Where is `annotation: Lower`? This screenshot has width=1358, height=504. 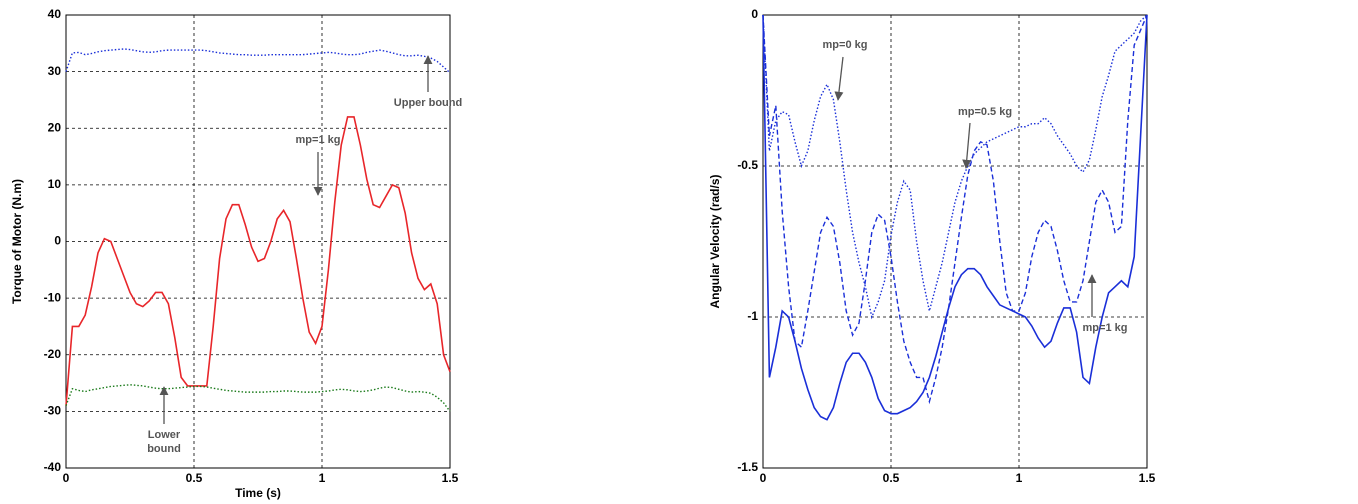
annotation: Lower is located at coordinates (164, 435).